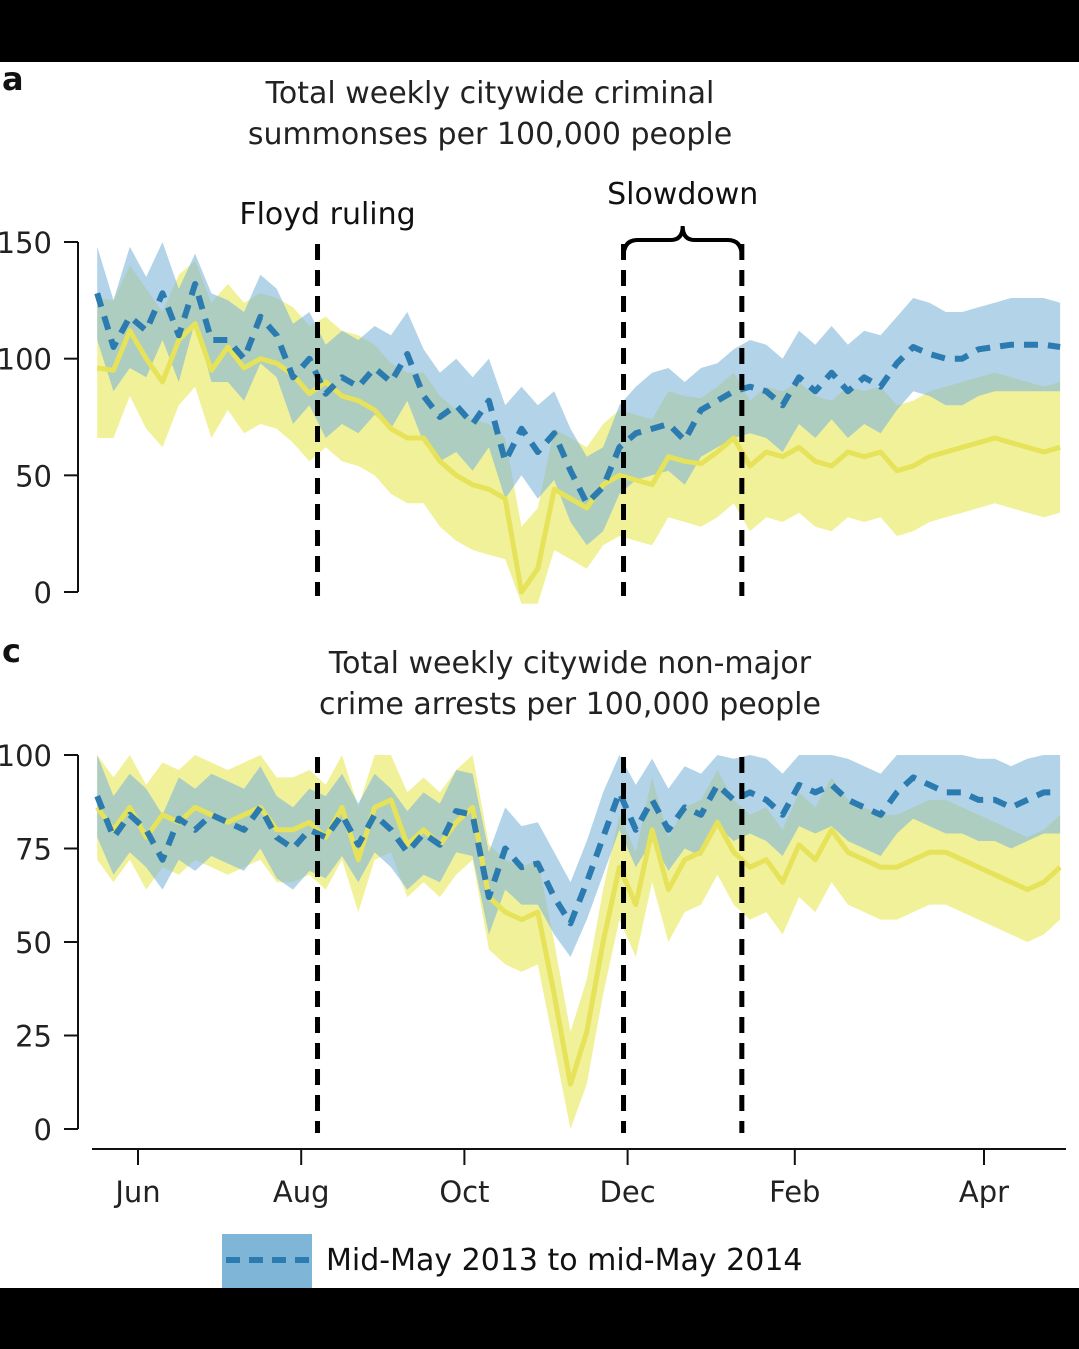 This screenshot has height=1349, width=1079. I want to click on x-tick-label-aug: Aug, so click(301, 1192).